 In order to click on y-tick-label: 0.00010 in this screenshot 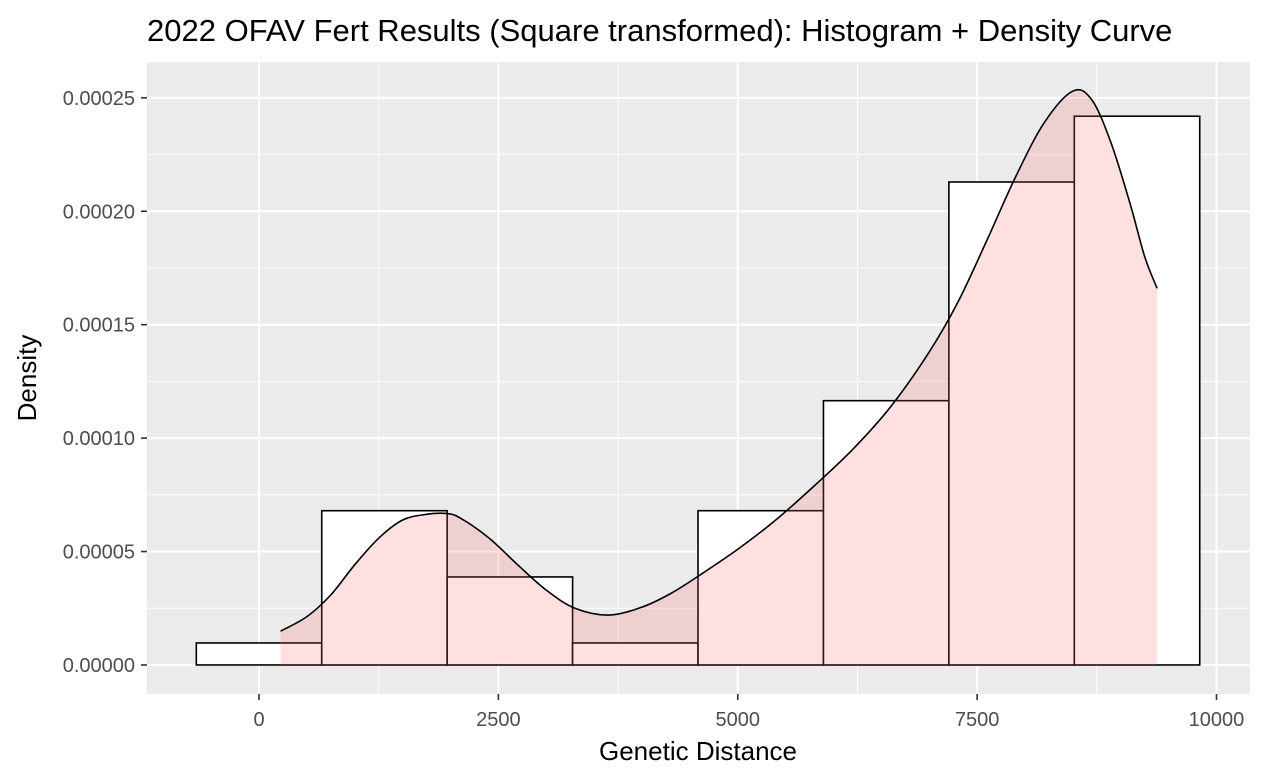, I will do `click(99, 439)`.